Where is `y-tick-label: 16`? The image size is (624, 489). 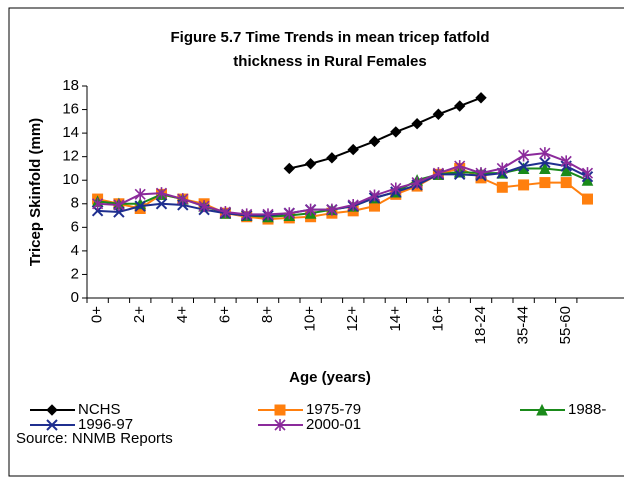
y-tick-label: 16 is located at coordinates (70, 109).